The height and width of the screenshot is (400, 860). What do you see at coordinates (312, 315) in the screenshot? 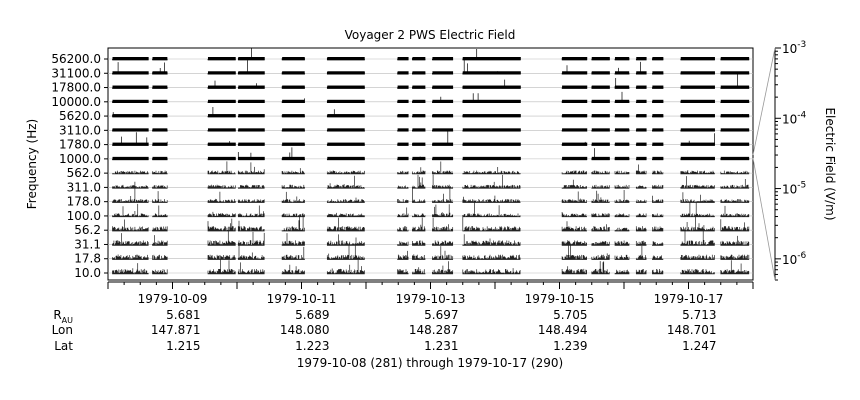
I see `ephemeris-value: 5.689` at bounding box center [312, 315].